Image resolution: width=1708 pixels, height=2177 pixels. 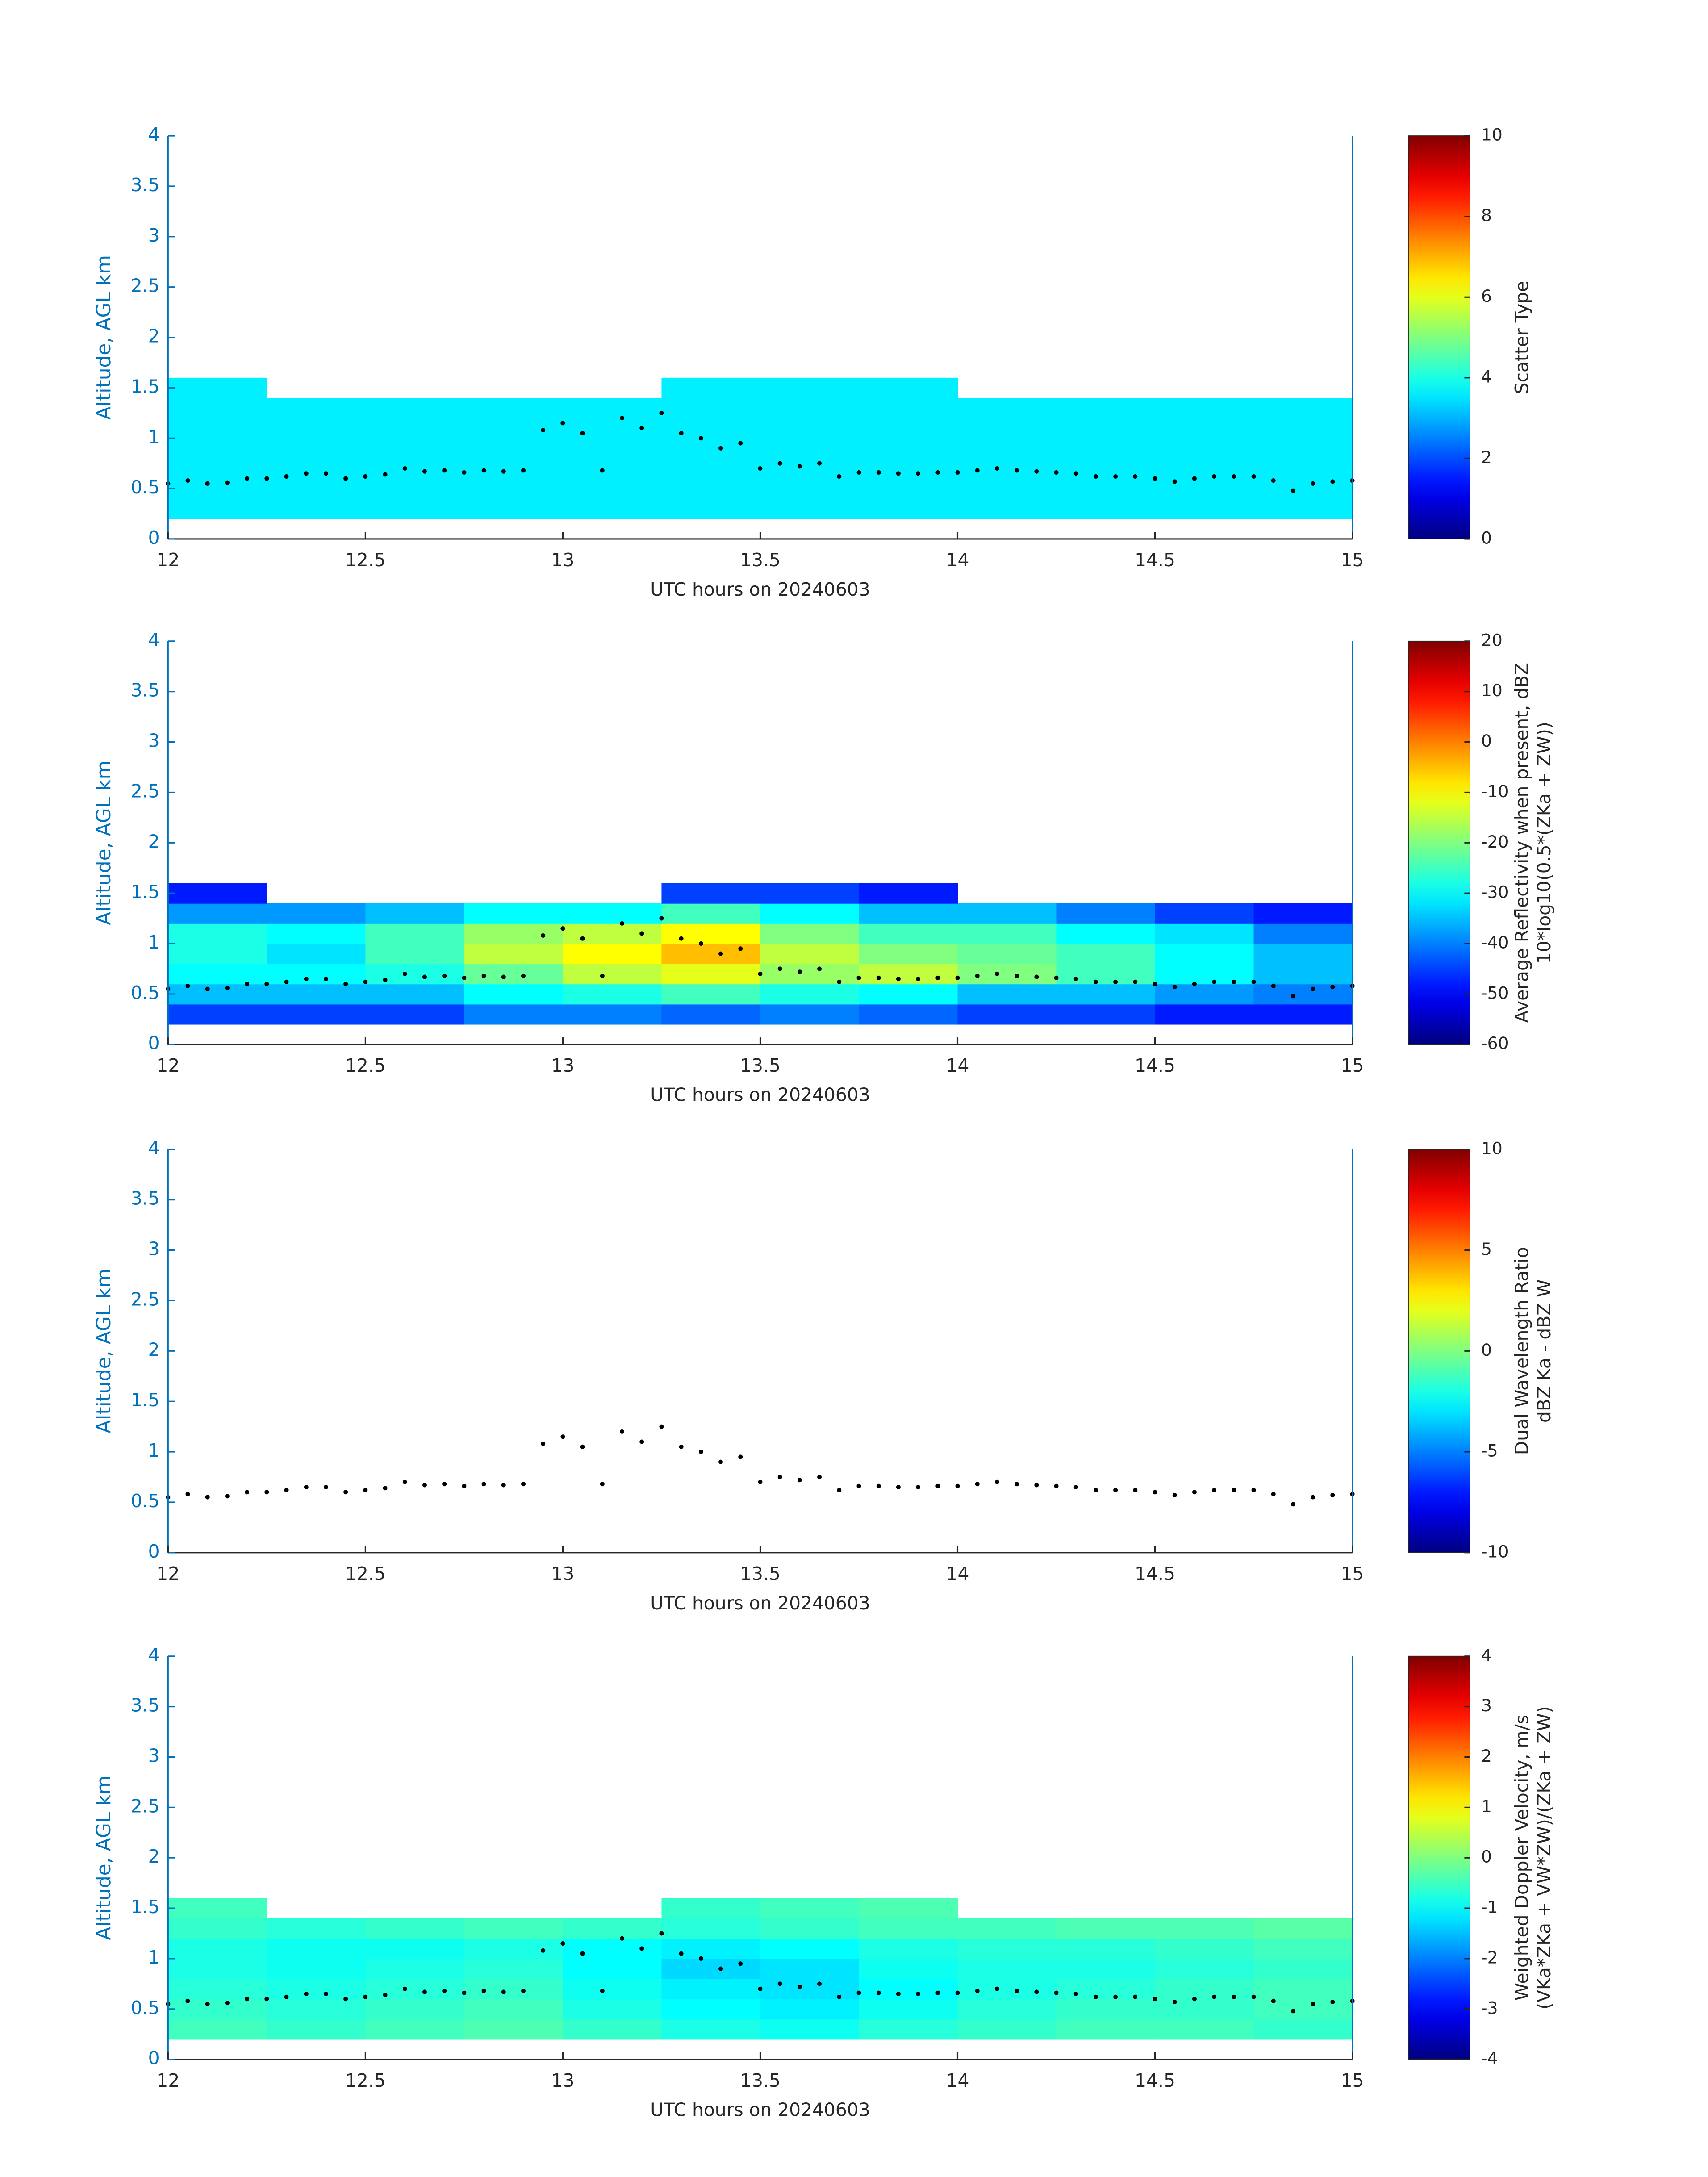 I want to click on colorbar, so click(x=1439, y=1351).